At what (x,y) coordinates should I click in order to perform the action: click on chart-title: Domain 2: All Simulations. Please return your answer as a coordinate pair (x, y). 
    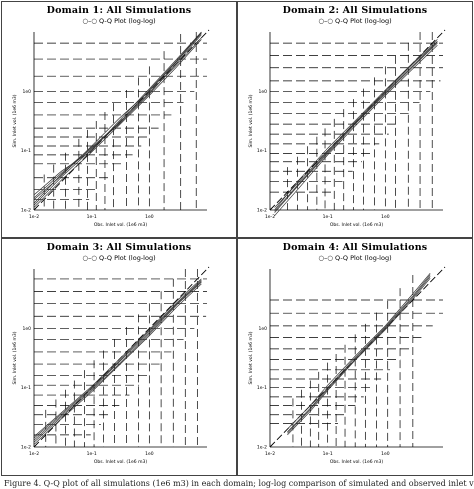
    Looking at the image, I should click on (355, 10).